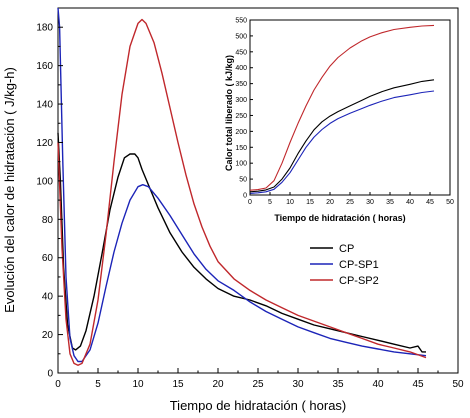 The height and width of the screenshot is (418, 470). What do you see at coordinates (250, 202) in the screenshot?
I see `inset-x-tick-label: 0` at bounding box center [250, 202].